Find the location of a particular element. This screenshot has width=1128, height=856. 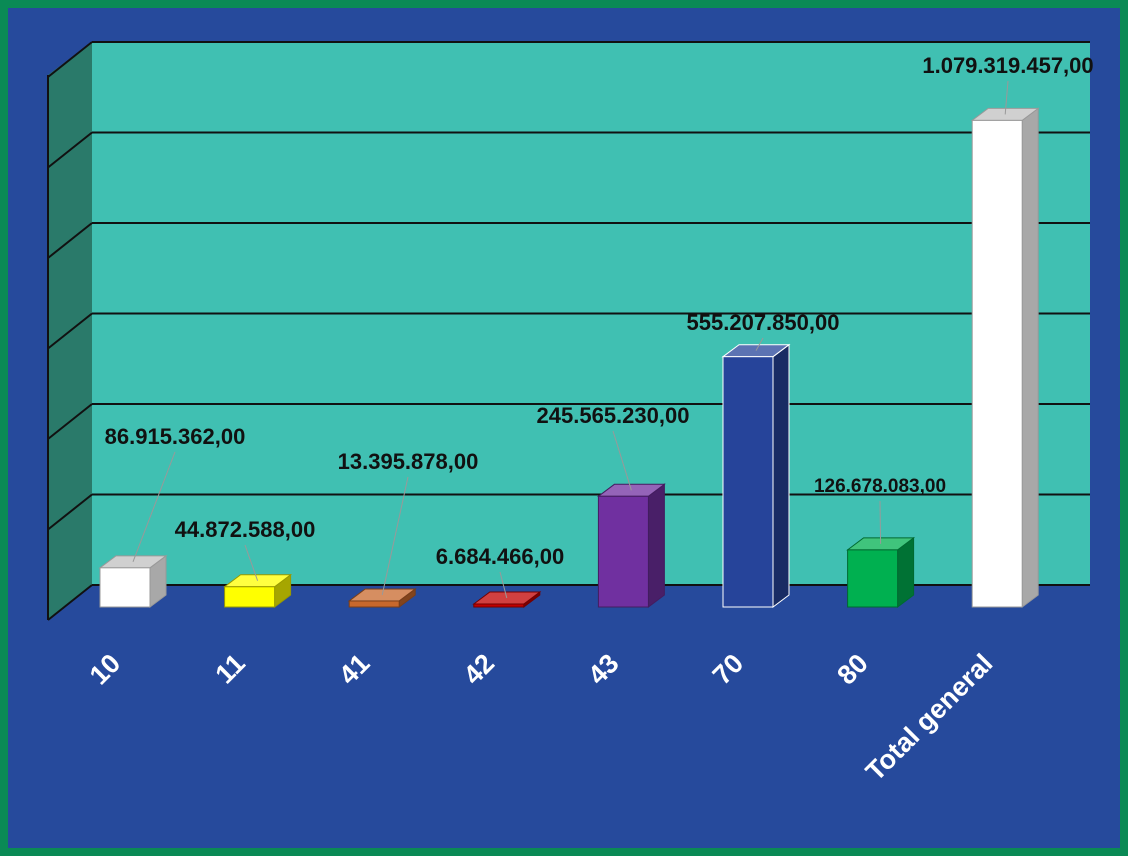

value-label: 555.207.850,00 is located at coordinates (763, 322).